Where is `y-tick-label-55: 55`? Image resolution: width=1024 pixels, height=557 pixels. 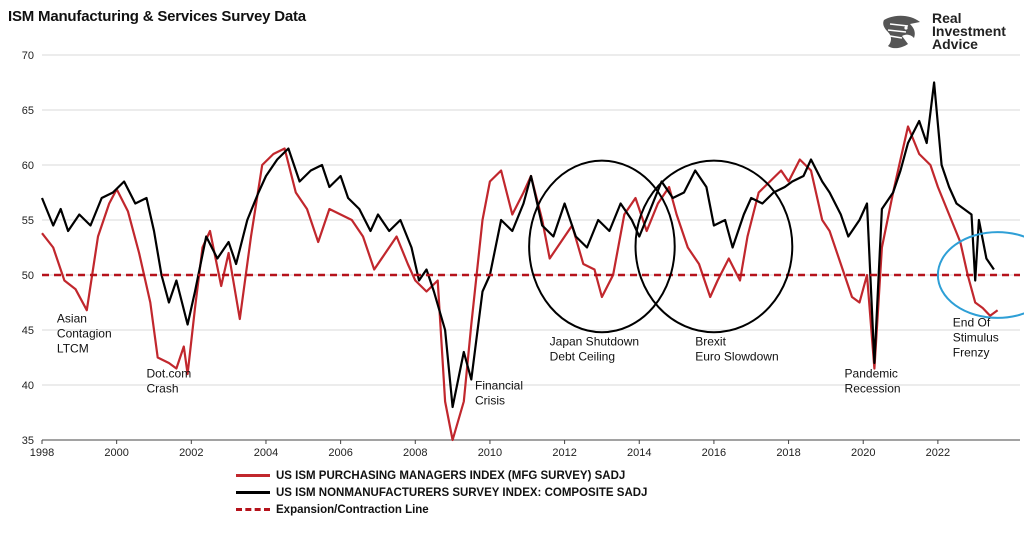 y-tick-label-55: 55 is located at coordinates (28, 221).